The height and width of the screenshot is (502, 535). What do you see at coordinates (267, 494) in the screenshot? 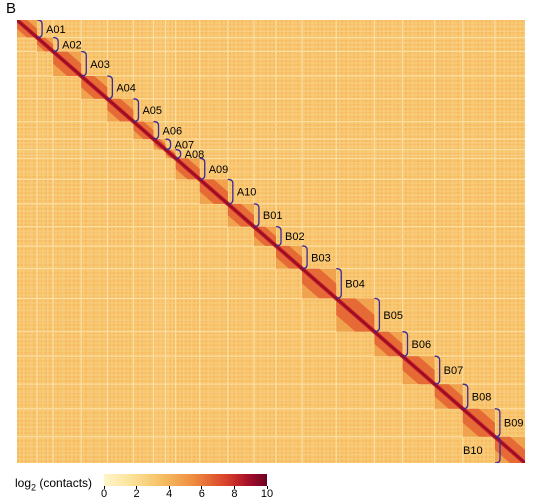
I see `colorbar-tick-label: 10` at bounding box center [267, 494].